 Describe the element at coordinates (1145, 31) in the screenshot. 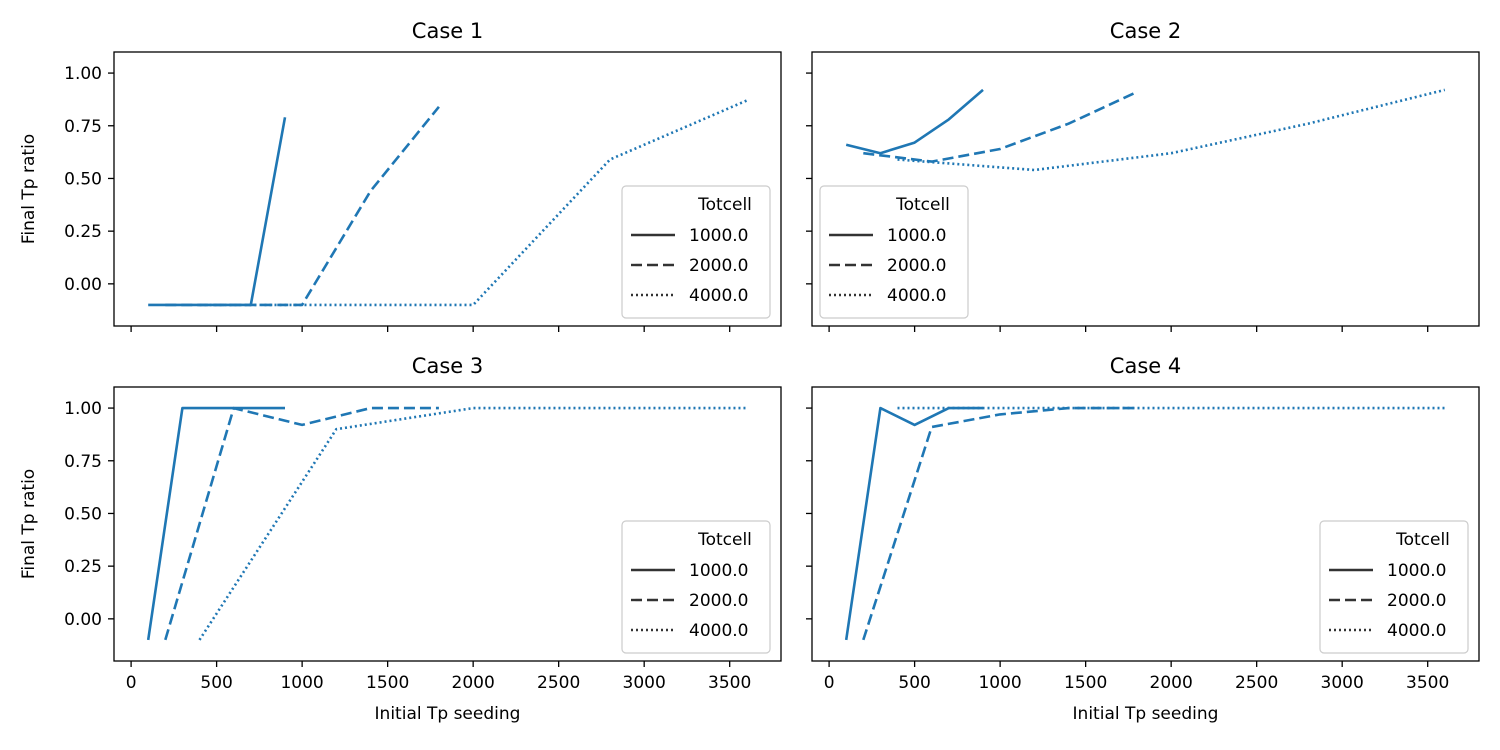

I see `panel-title: Case 2` at that location.